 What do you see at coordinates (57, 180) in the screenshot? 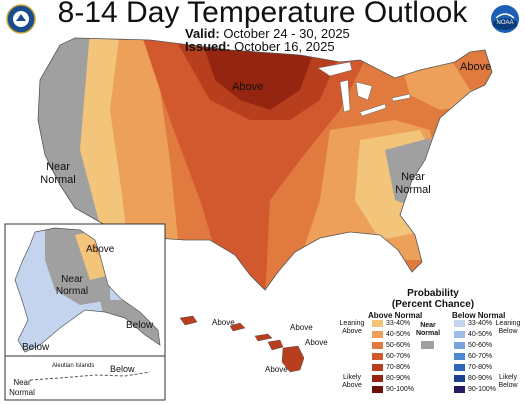
I see `west-normal-label: Normal` at bounding box center [57, 180].